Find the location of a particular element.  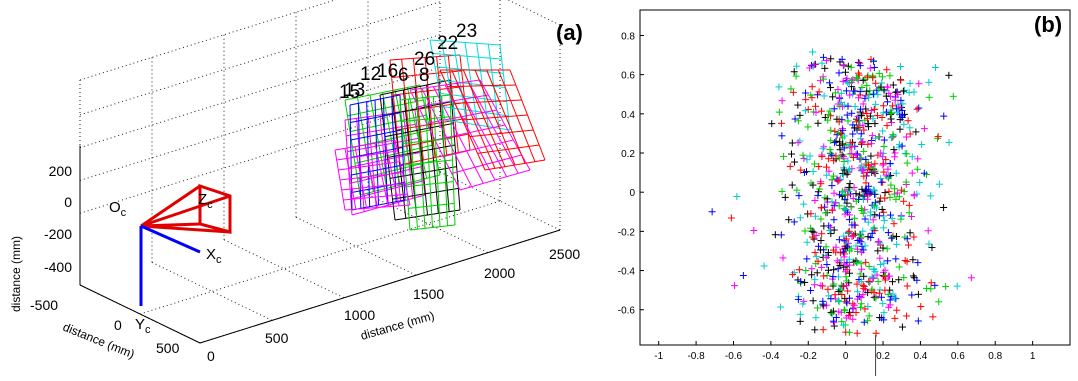

depth-tick-5: 2000 is located at coordinates (499, 273).